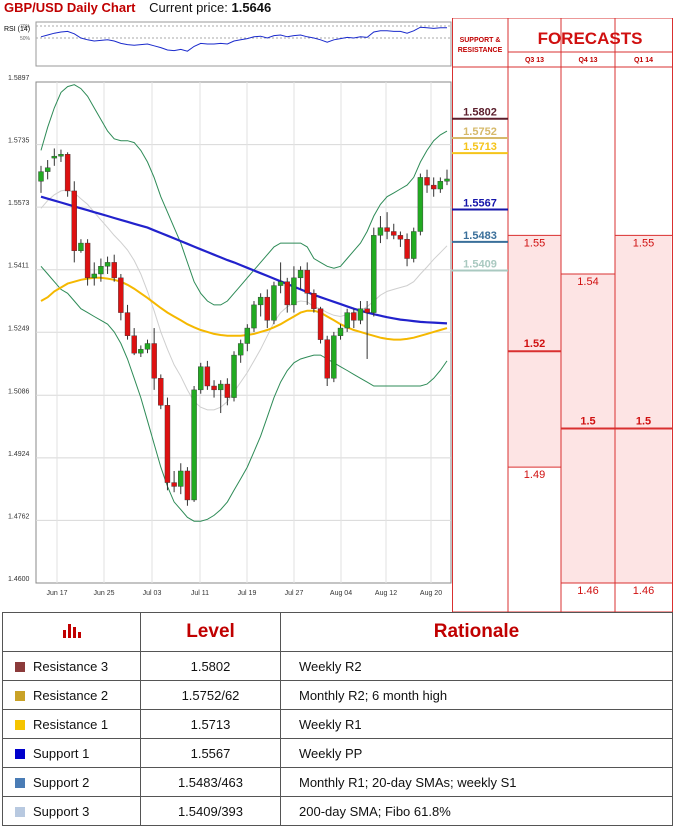  I want to click on level-name: Support 2, so click(61, 782).